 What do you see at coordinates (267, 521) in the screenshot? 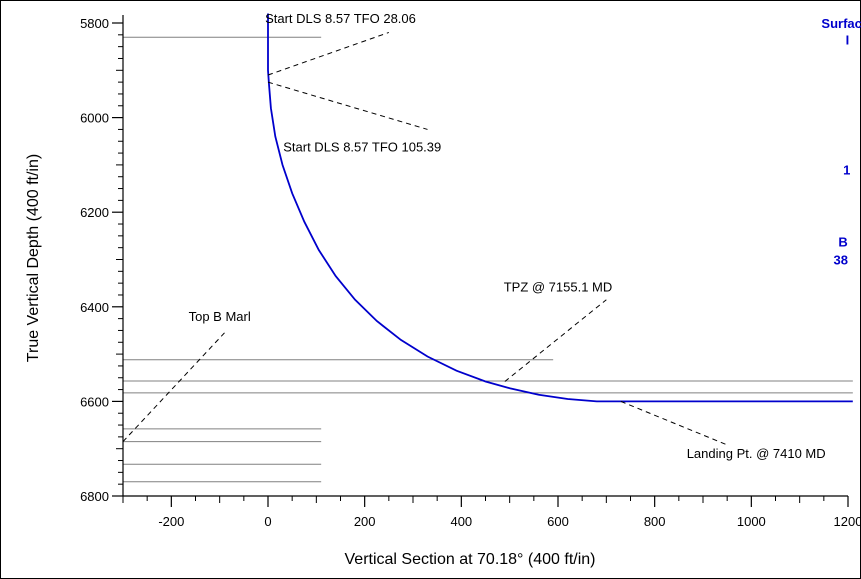
I see `x-tick-label-0: 0` at bounding box center [267, 521].